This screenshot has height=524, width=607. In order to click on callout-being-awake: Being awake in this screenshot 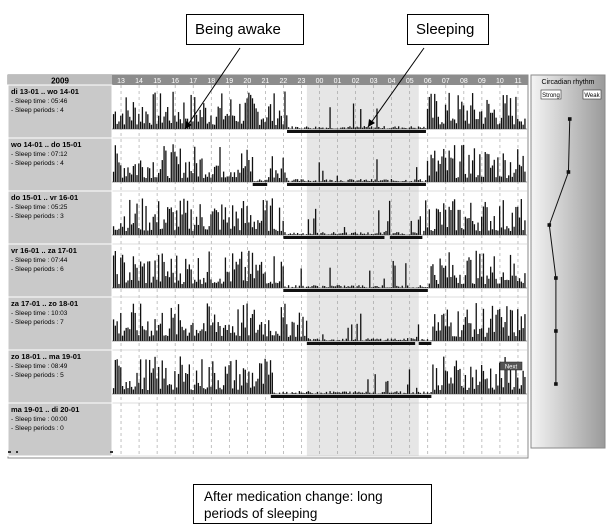, I will do `click(245, 29)`.